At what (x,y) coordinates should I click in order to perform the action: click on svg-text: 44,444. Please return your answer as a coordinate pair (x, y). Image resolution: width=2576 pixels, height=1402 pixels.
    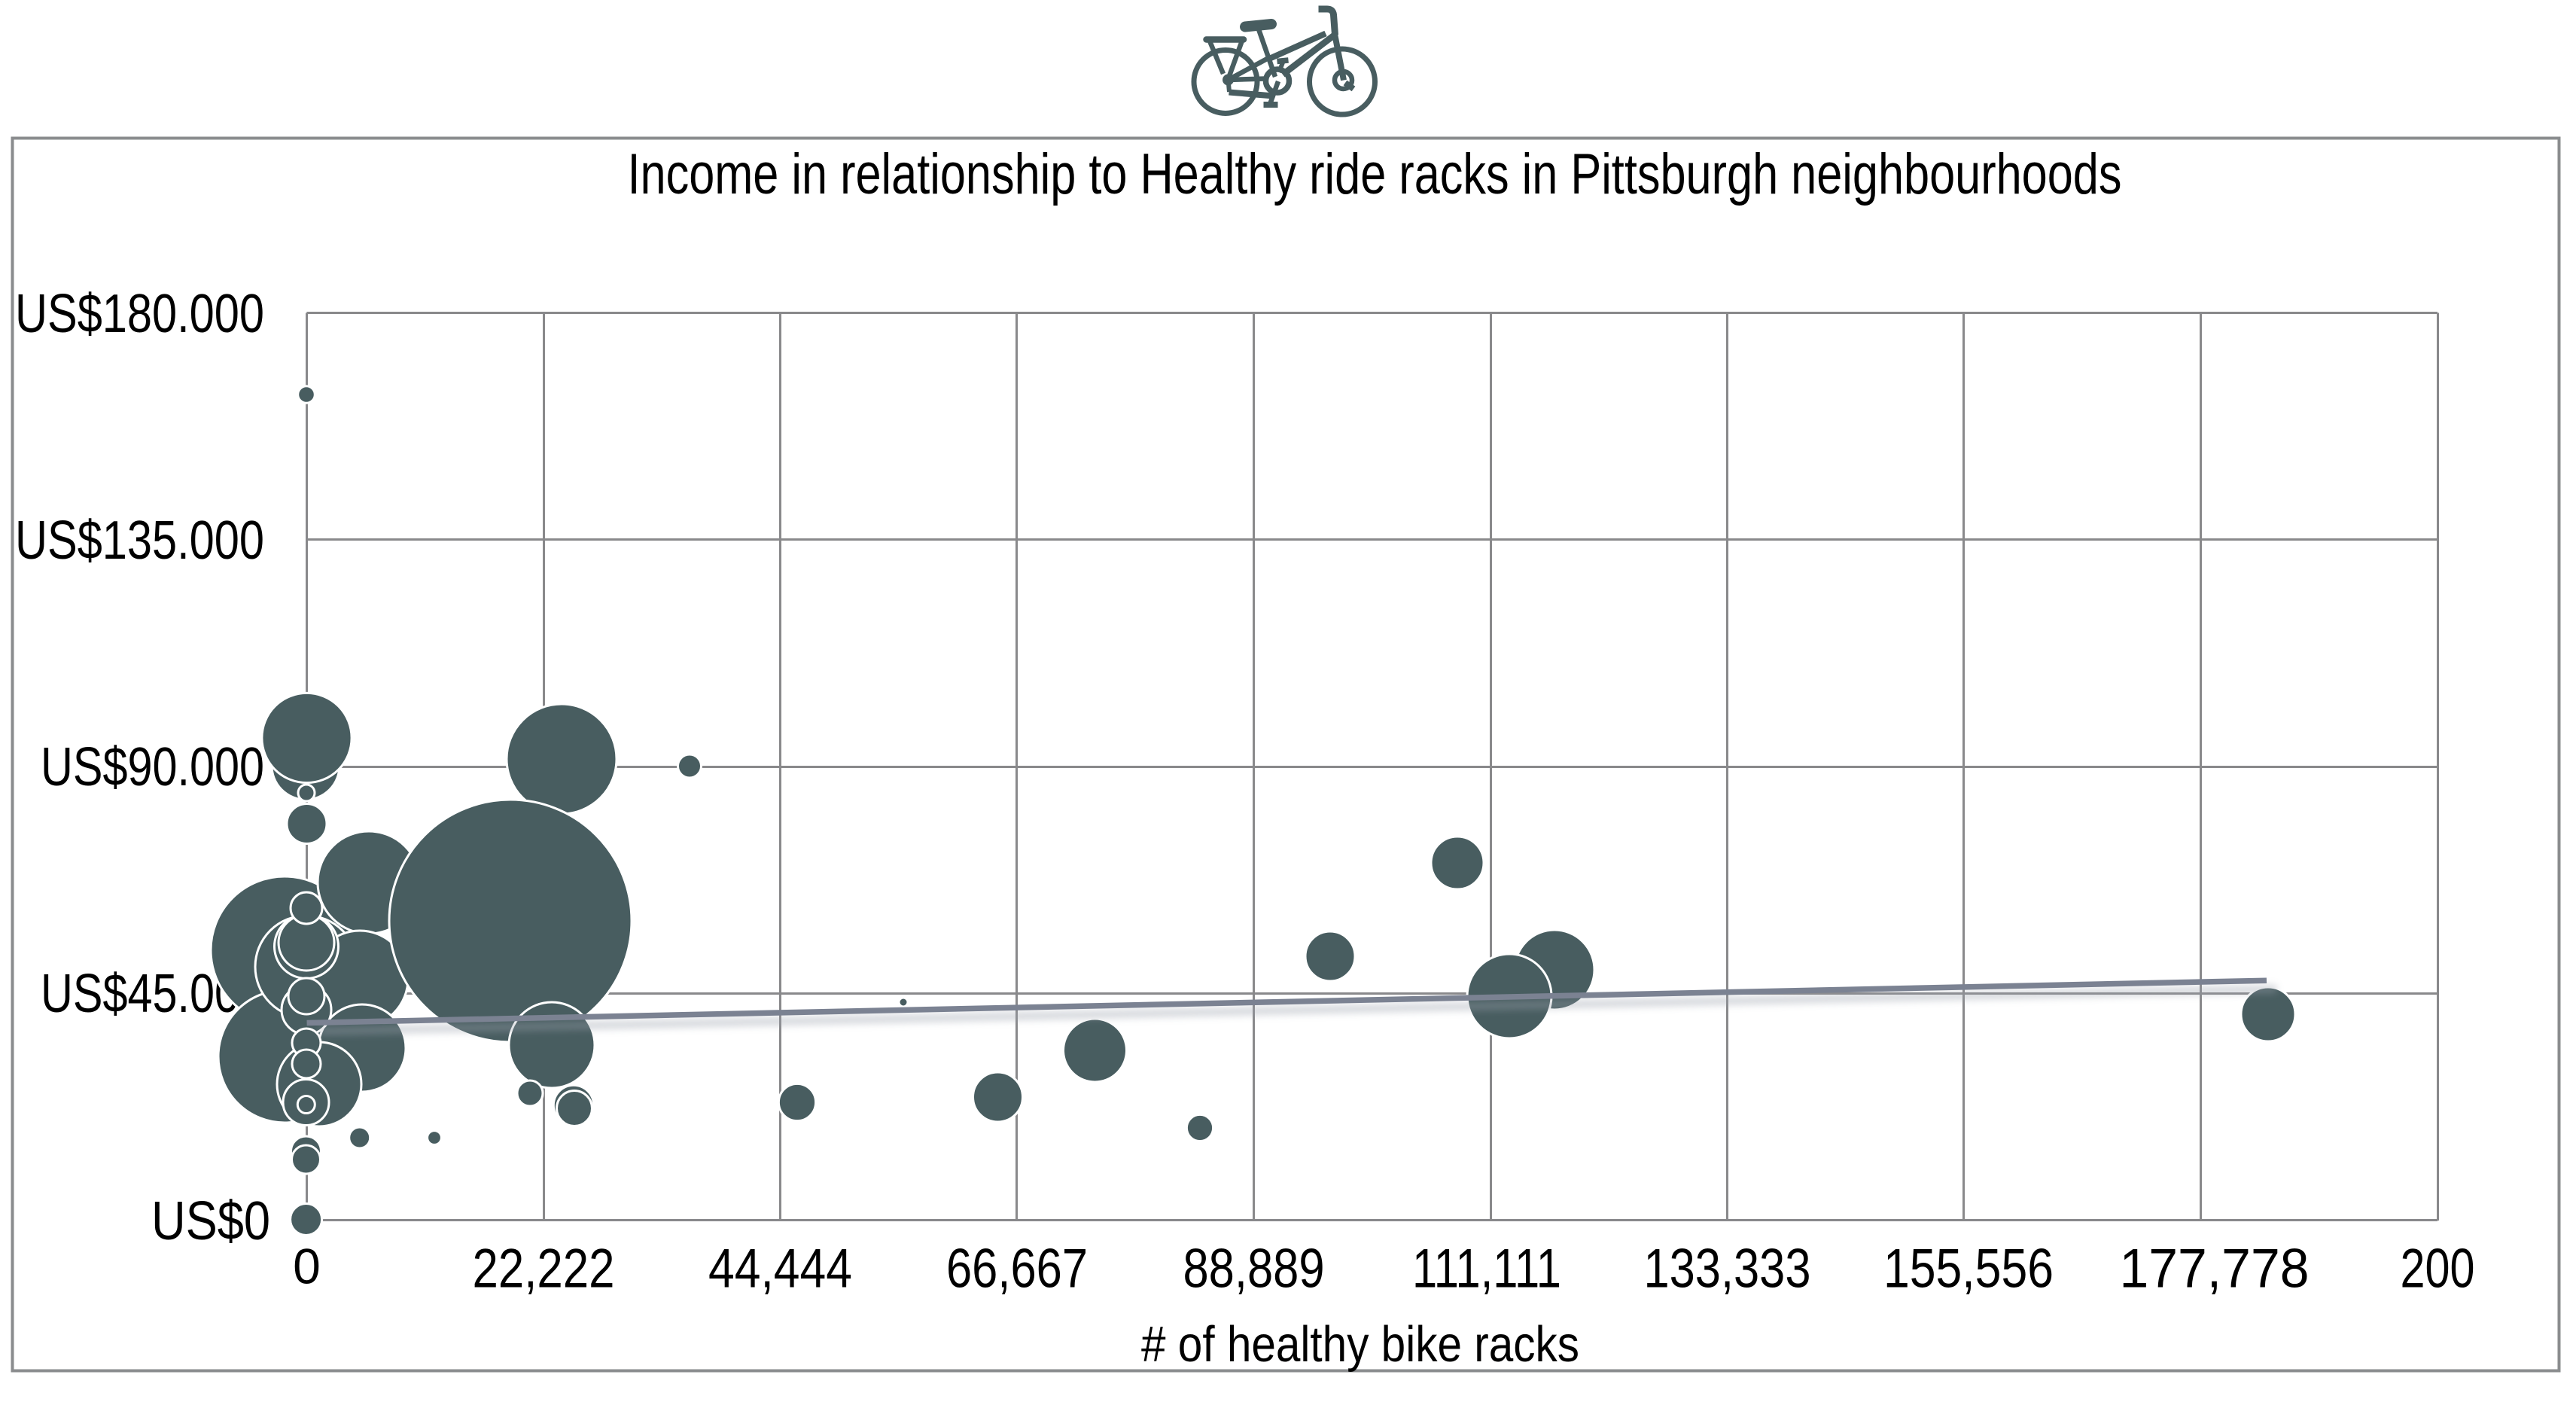
    Looking at the image, I should click on (780, 1269).